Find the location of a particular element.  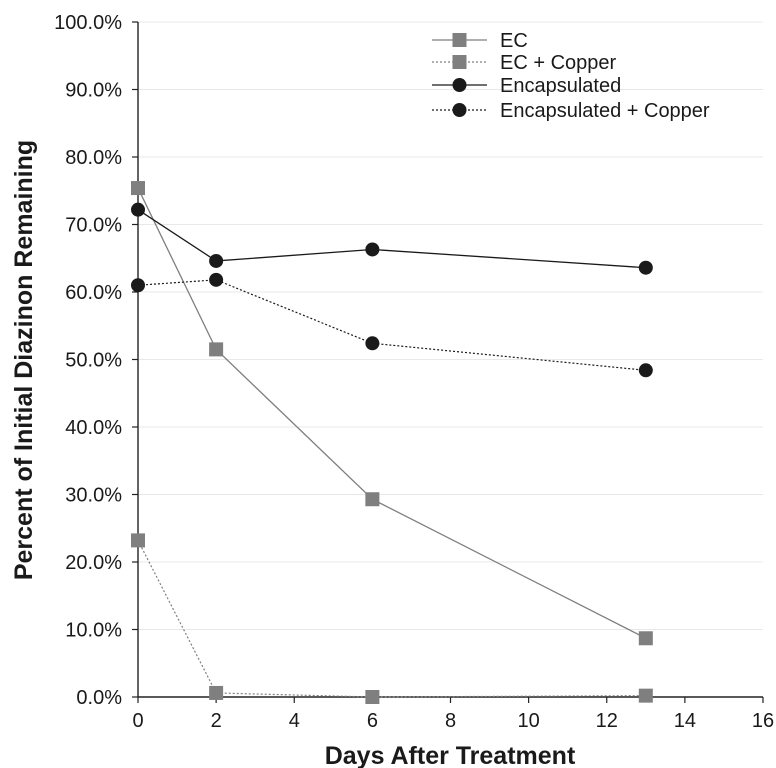

y-tick-label: 80.0% is located at coordinates (93, 158).